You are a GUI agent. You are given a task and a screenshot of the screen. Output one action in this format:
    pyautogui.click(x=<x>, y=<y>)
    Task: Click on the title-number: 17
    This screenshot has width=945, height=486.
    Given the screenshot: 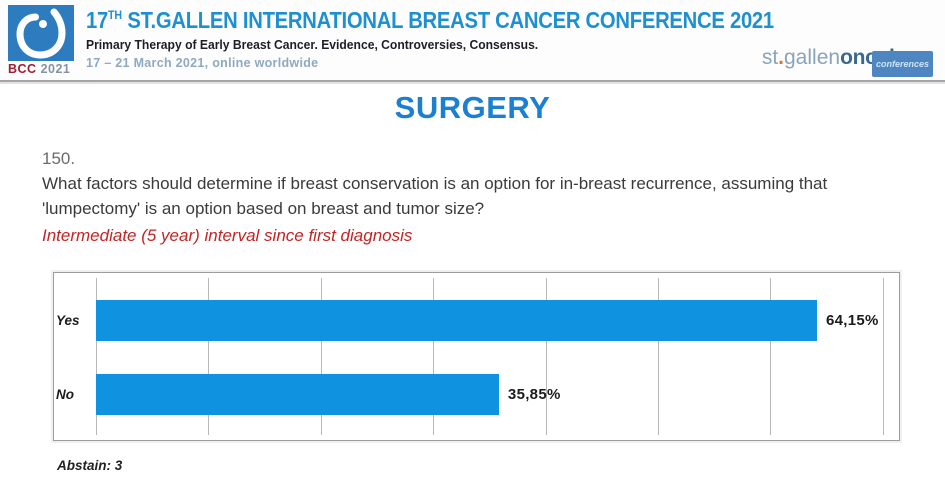 What is the action you would take?
    pyautogui.click(x=97, y=20)
    